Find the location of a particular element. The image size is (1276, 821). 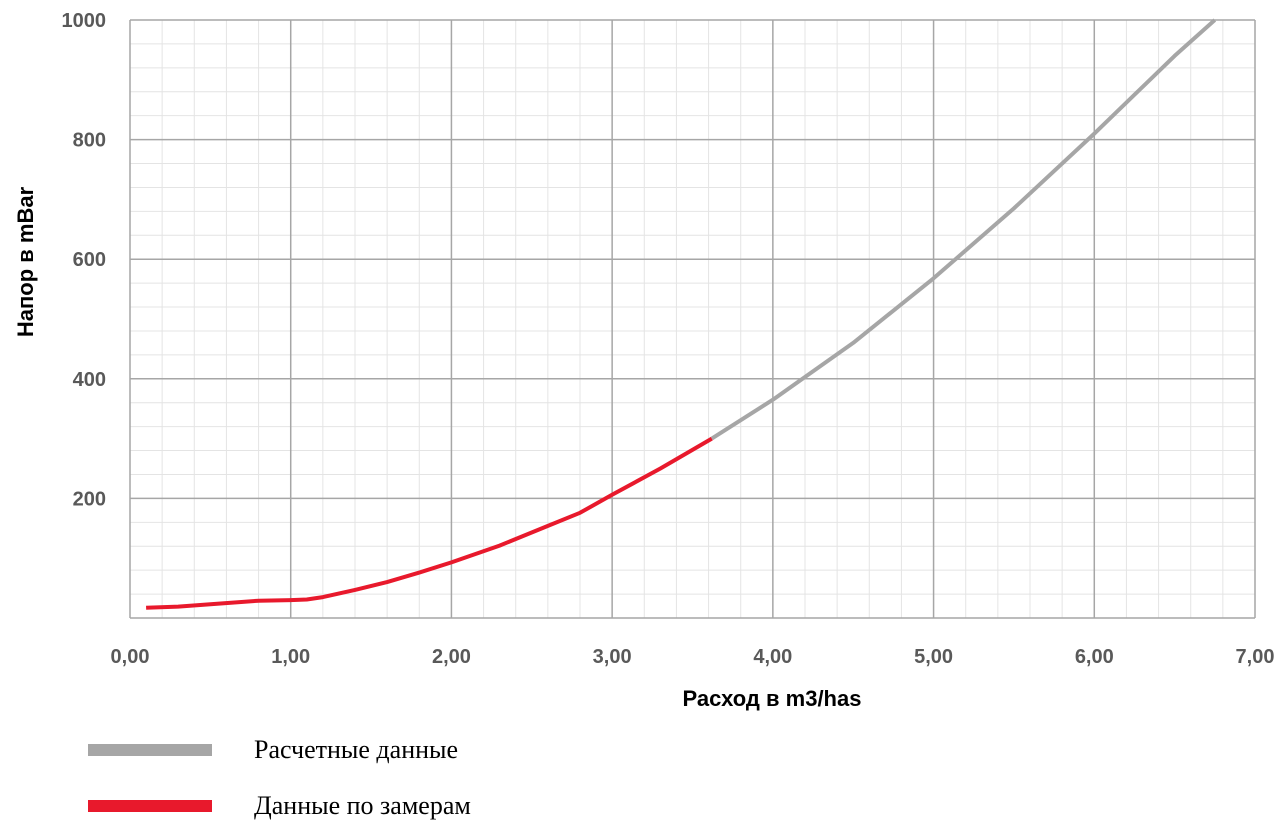

y-tick-label: 200 is located at coordinates (89, 499).